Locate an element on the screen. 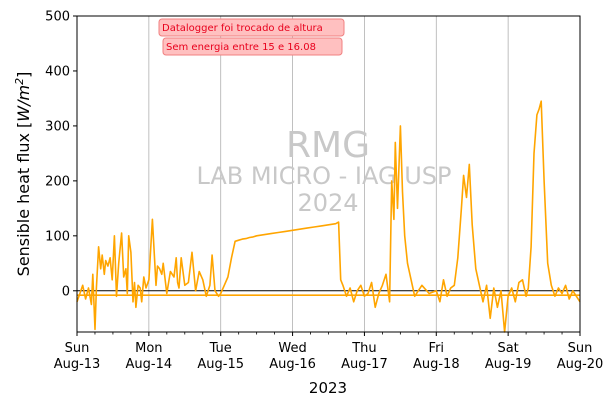 The image size is (614, 412). x-tick-label-day-3: Wed is located at coordinates (292, 348).